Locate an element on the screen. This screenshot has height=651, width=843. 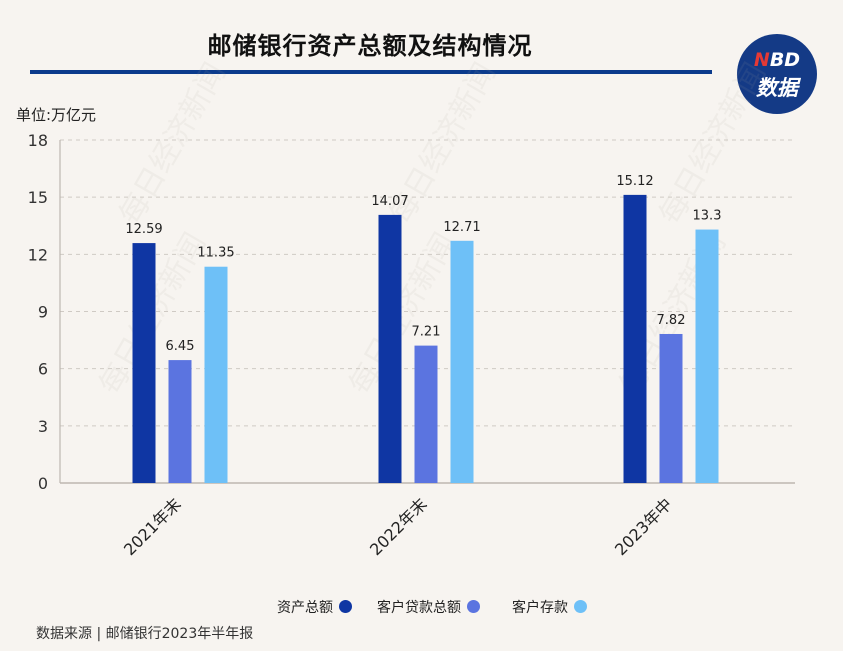
data-label: 12.59 is located at coordinates (143, 229).